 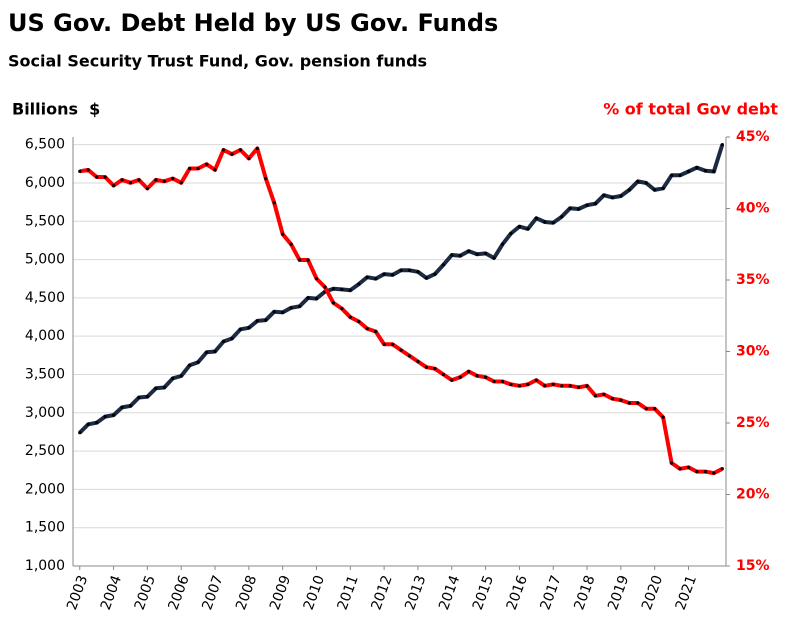 I want to click on y2-tick-label: 45%, so click(x=753, y=137).